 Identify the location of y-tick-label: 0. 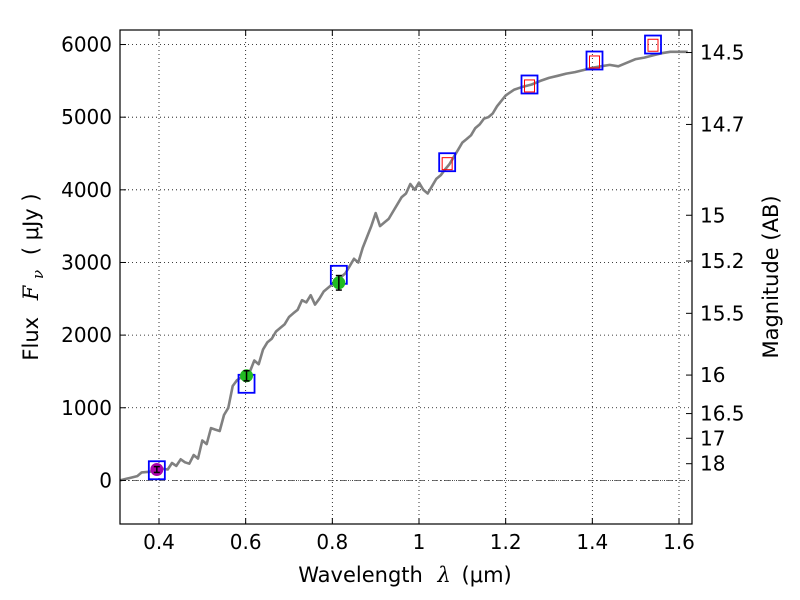
(105, 480).